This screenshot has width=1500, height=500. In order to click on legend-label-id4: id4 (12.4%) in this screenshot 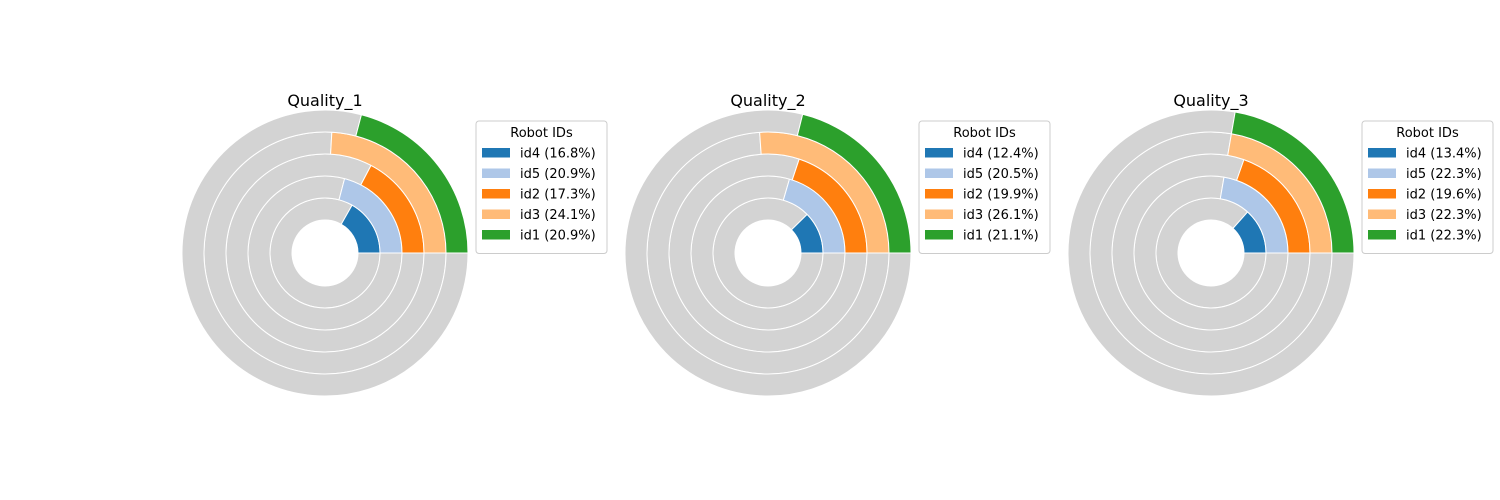, I will do `click(1001, 154)`.